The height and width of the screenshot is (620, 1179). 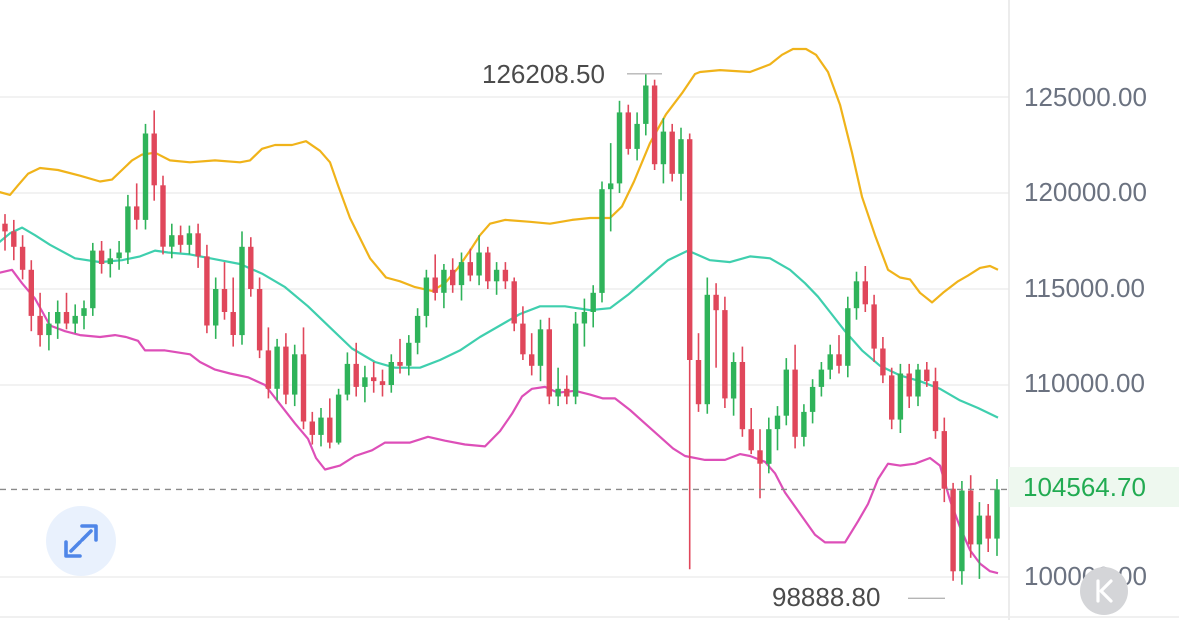 I want to click on y-tick-label-125000: 125000.00, so click(x=1085, y=97).